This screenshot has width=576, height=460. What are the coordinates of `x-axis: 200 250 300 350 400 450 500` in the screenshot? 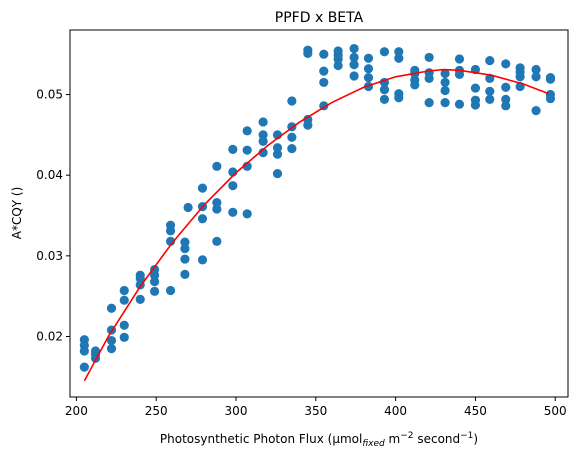 It's located at (316, 407).